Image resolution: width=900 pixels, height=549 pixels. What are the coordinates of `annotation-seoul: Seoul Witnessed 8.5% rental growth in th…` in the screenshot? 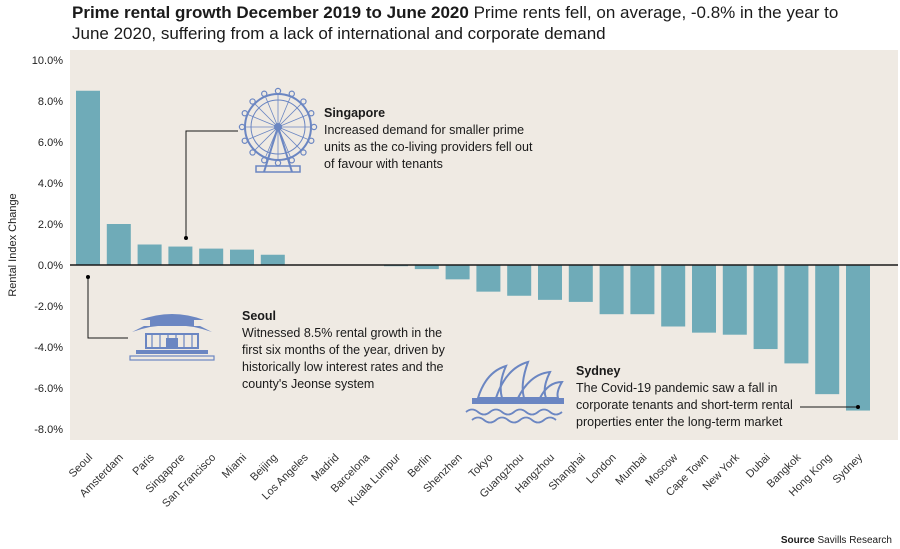 It's located at (343, 350).